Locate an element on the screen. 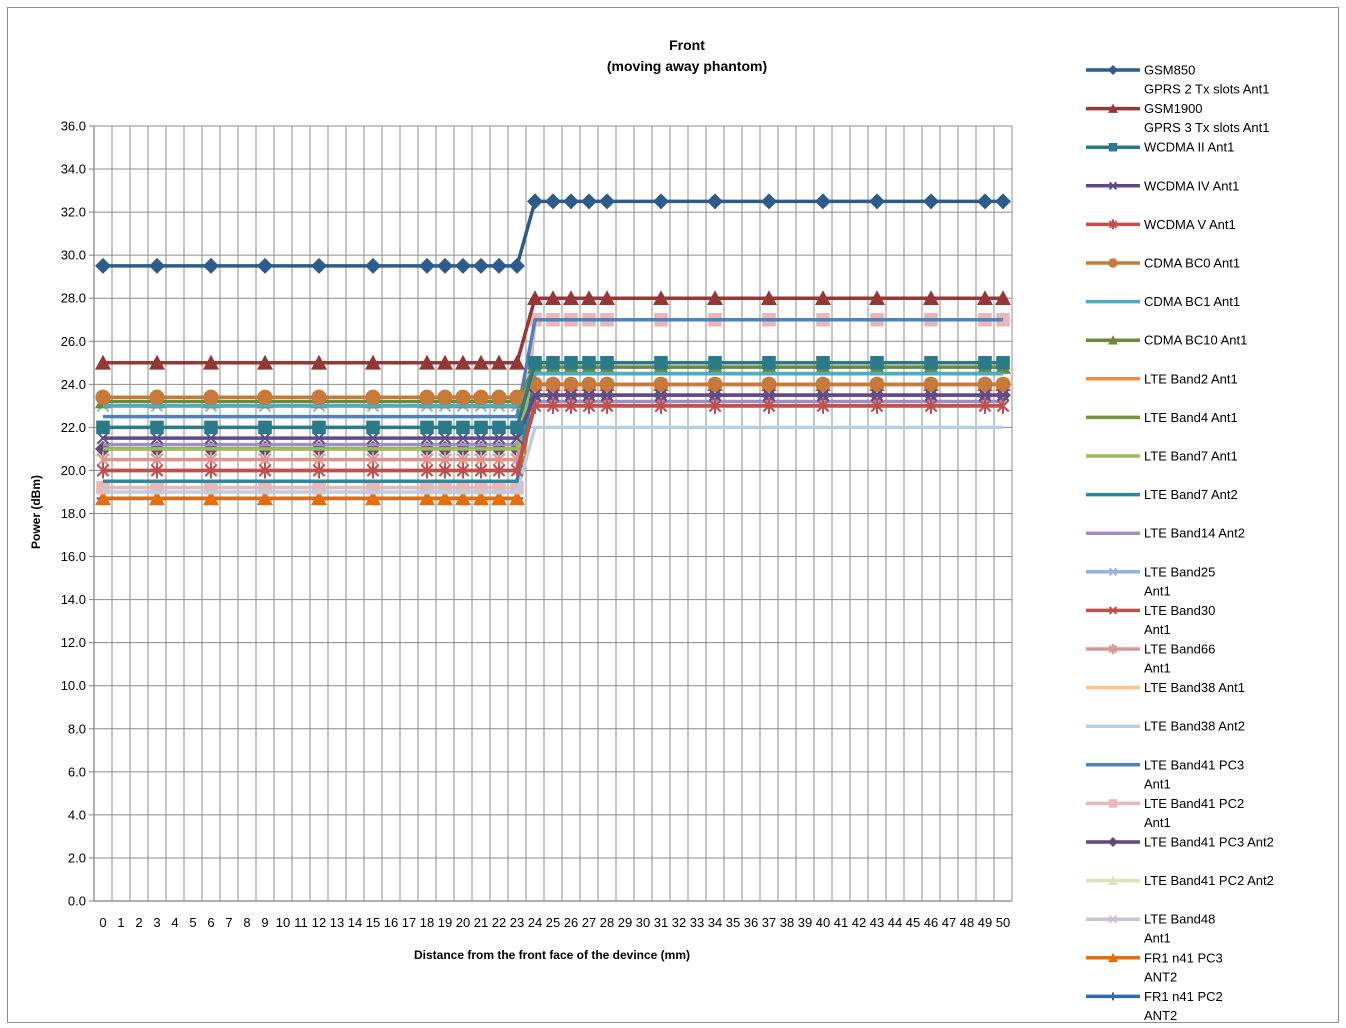 Image resolution: width=1346 pixels, height=1028 pixels. legend-entry: LTE Band4 Ant1 is located at coordinates (1162, 417).